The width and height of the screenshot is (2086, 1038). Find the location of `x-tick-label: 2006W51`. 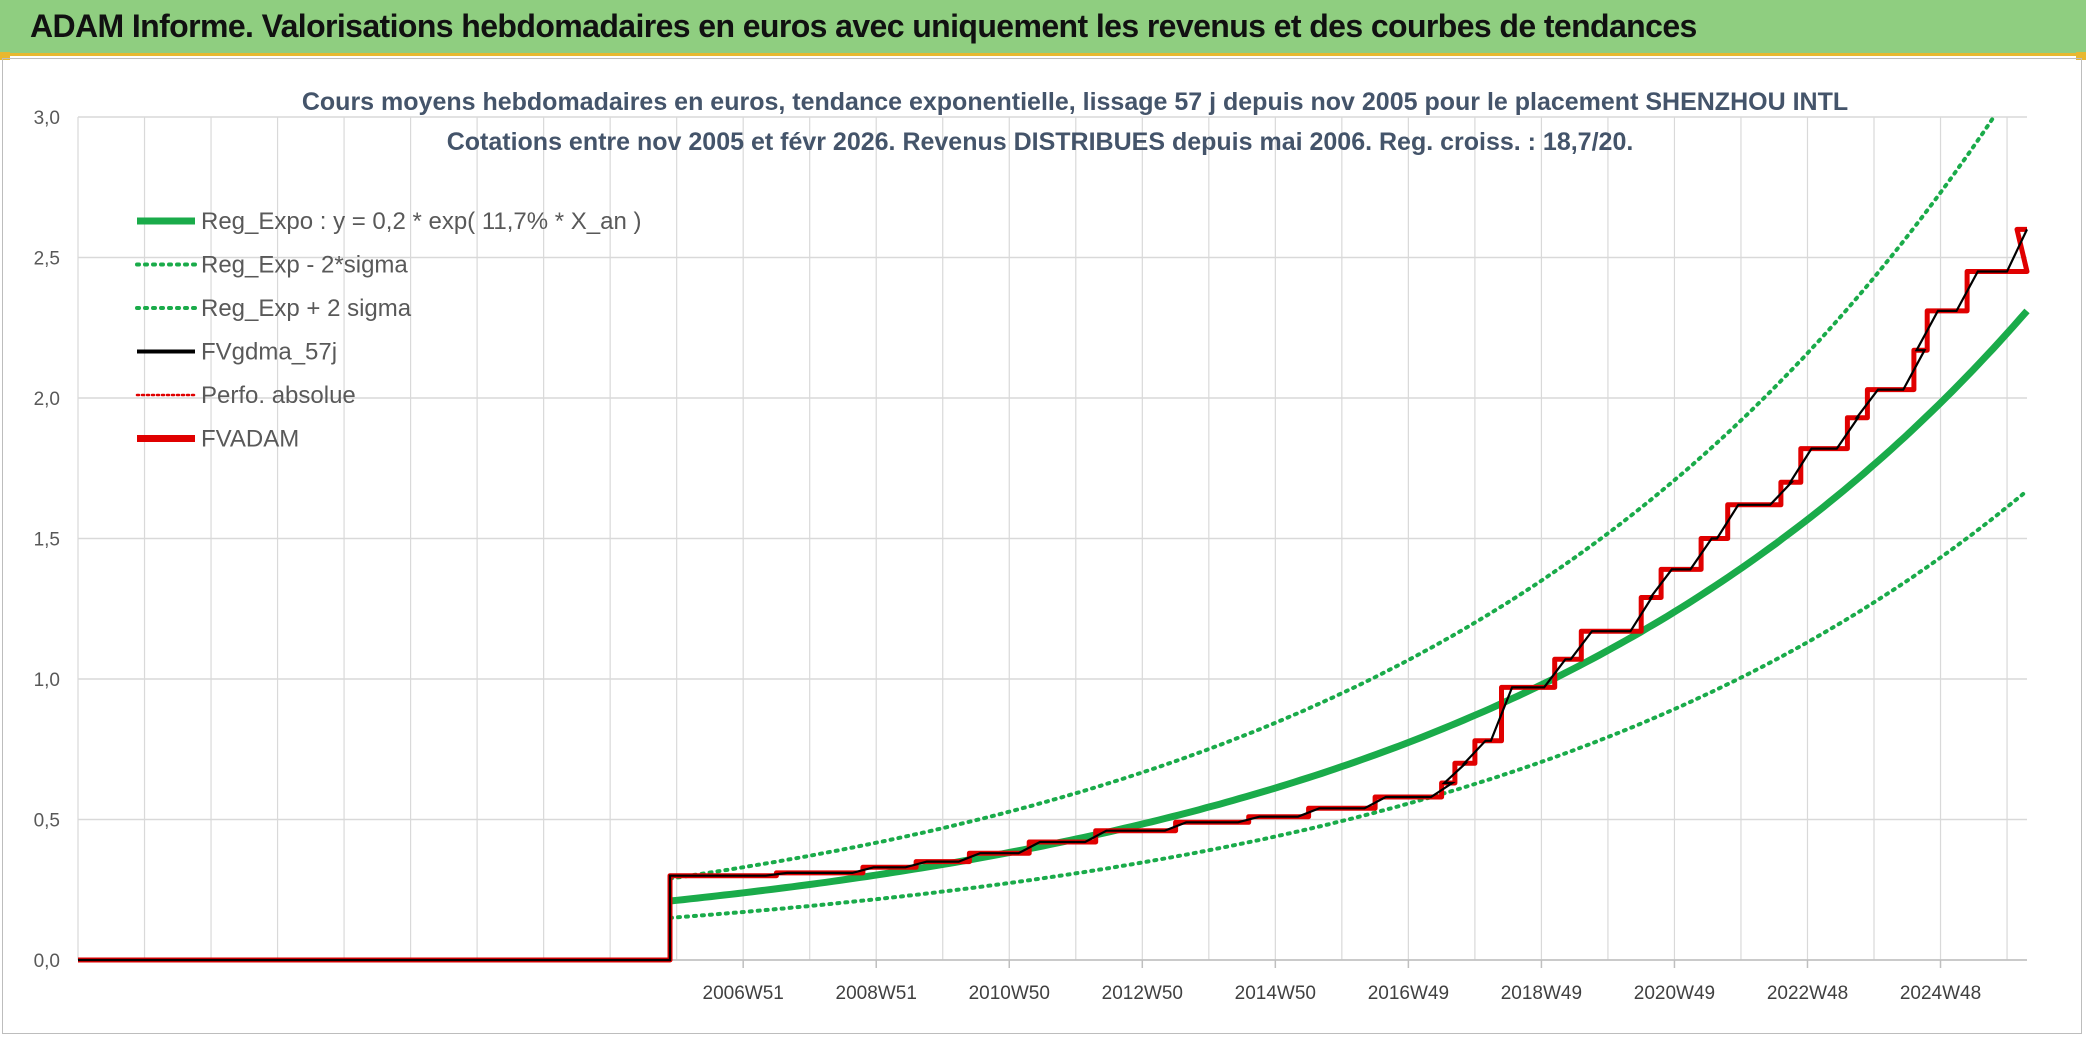

x-tick-label: 2006W51 is located at coordinates (743, 993).